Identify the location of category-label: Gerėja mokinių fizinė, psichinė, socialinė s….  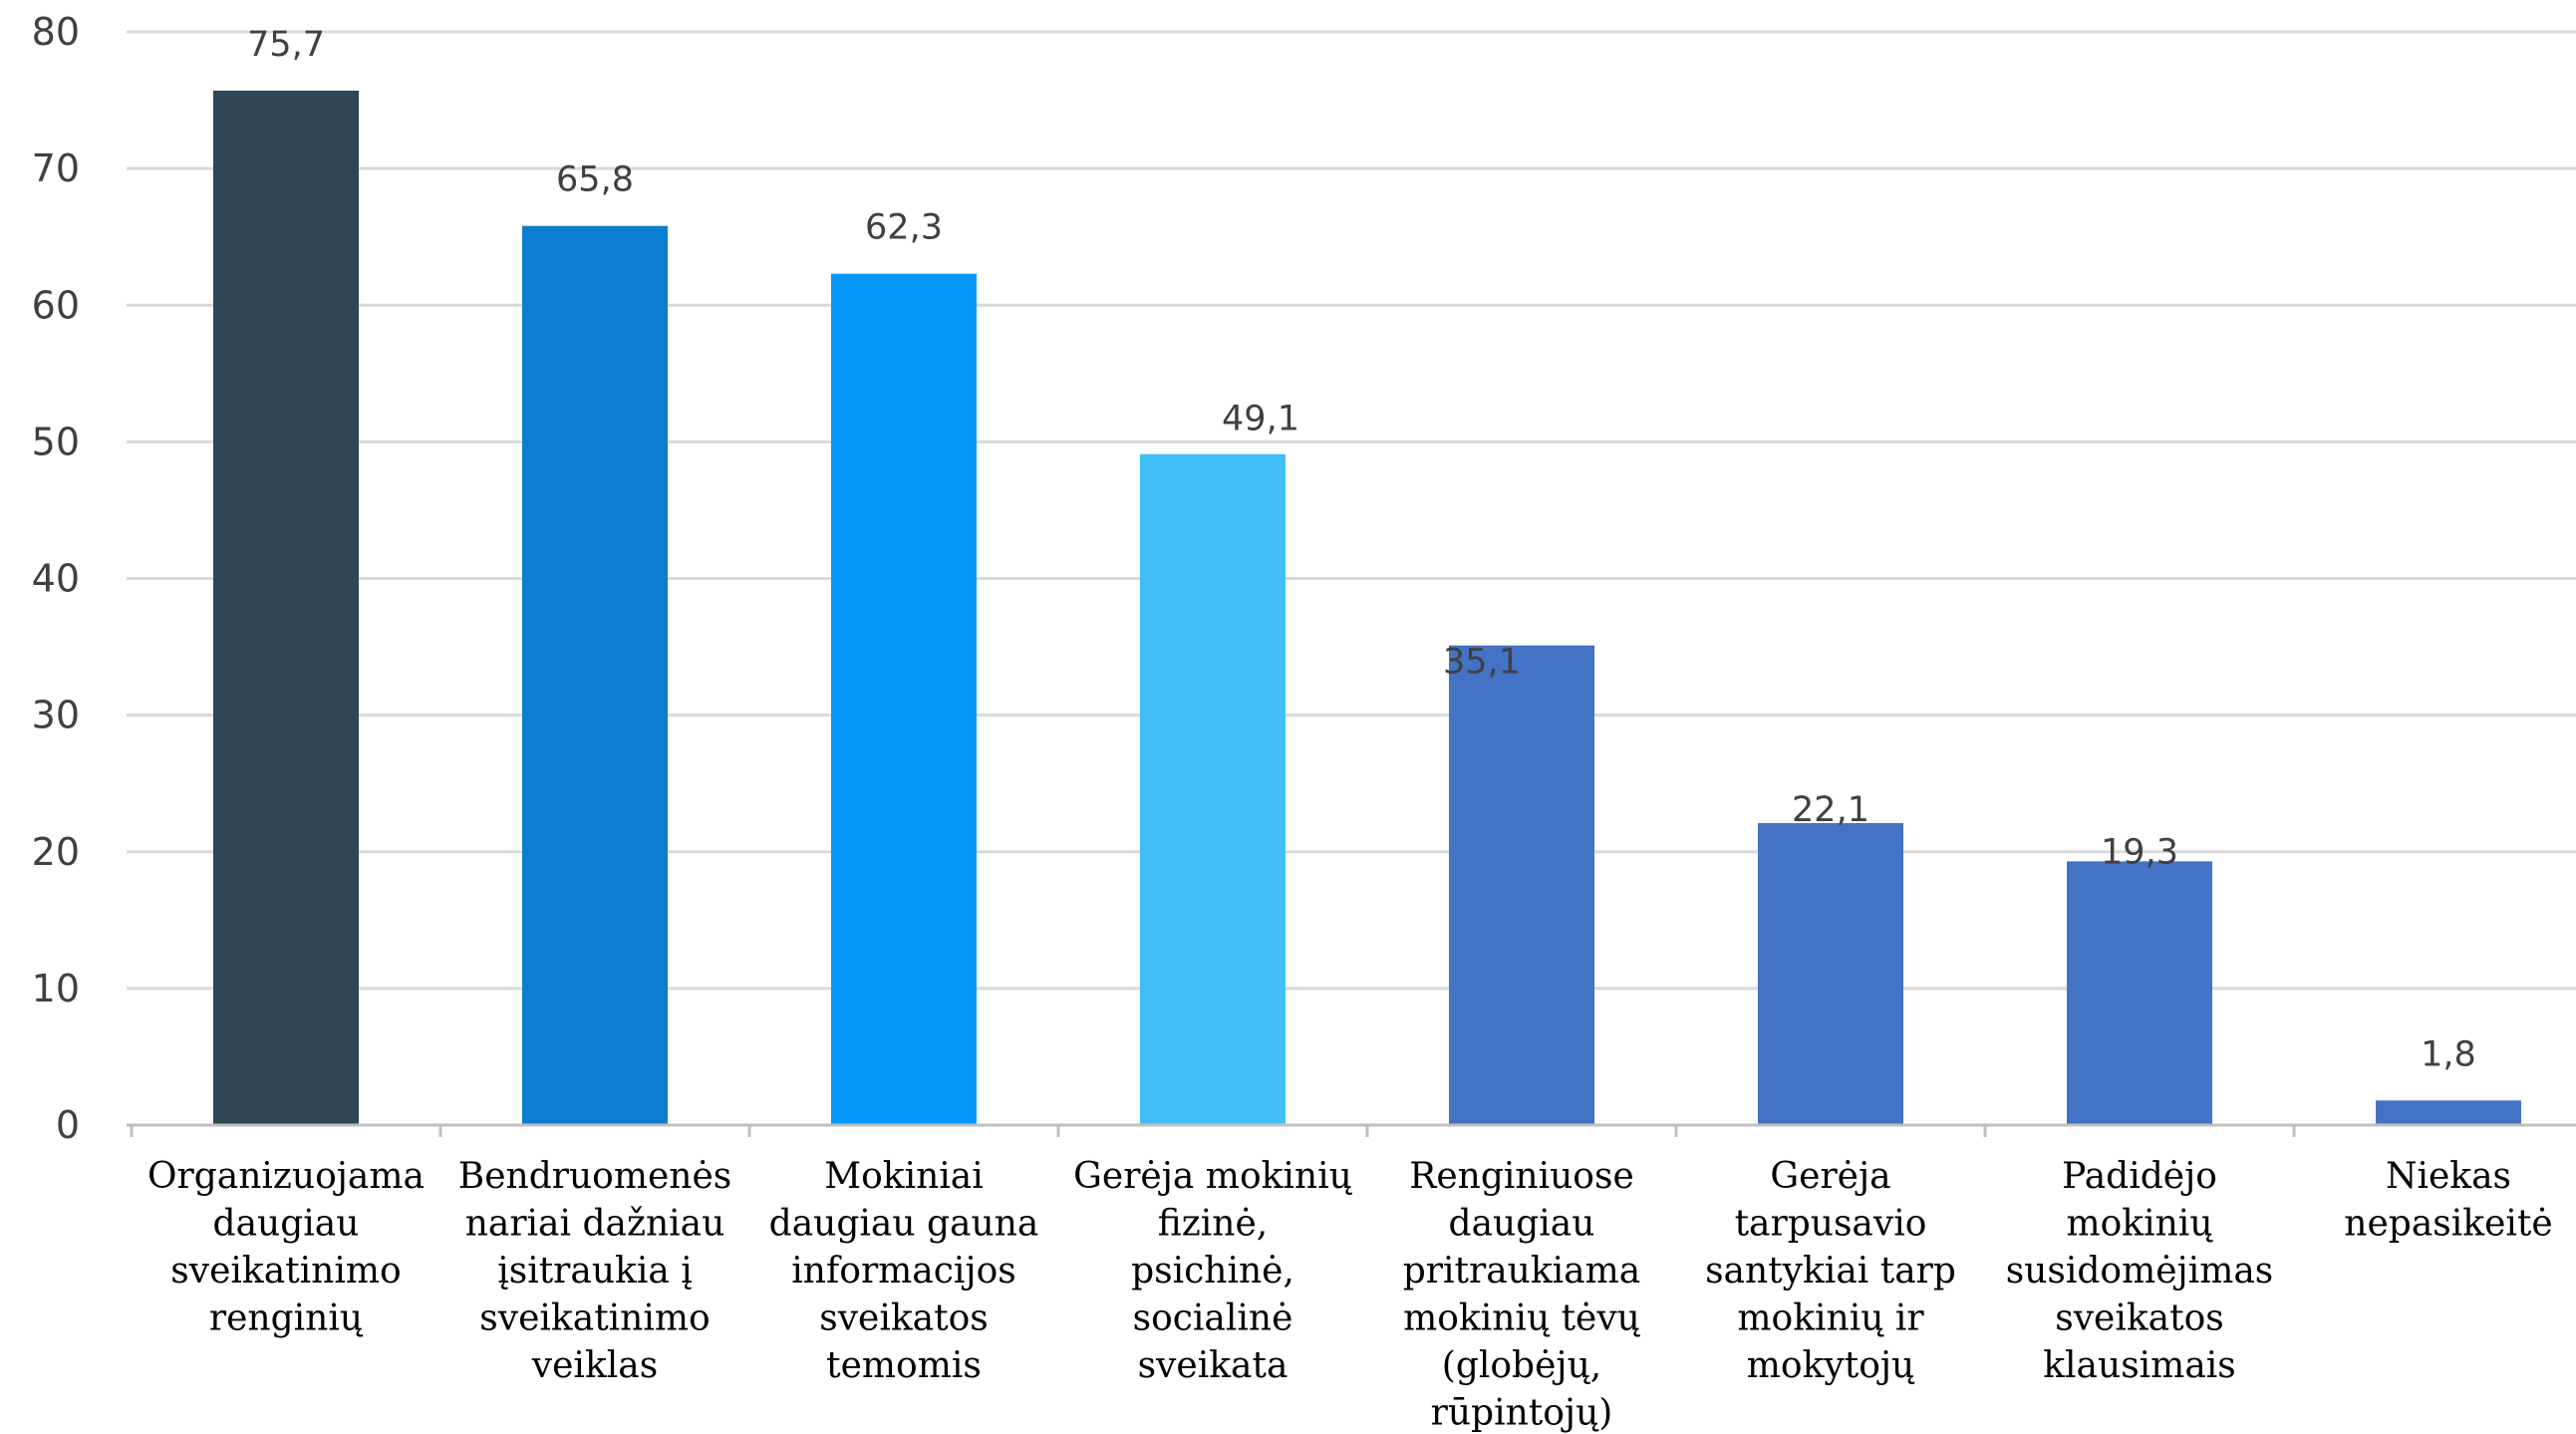
(1212, 1271).